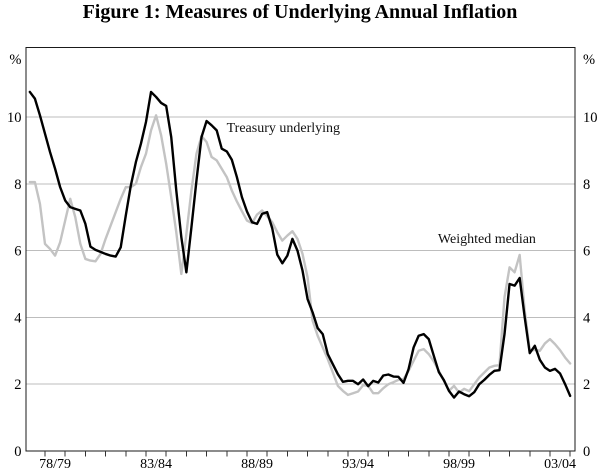  I want to click on x-axis-label: 93/94, so click(358, 464).